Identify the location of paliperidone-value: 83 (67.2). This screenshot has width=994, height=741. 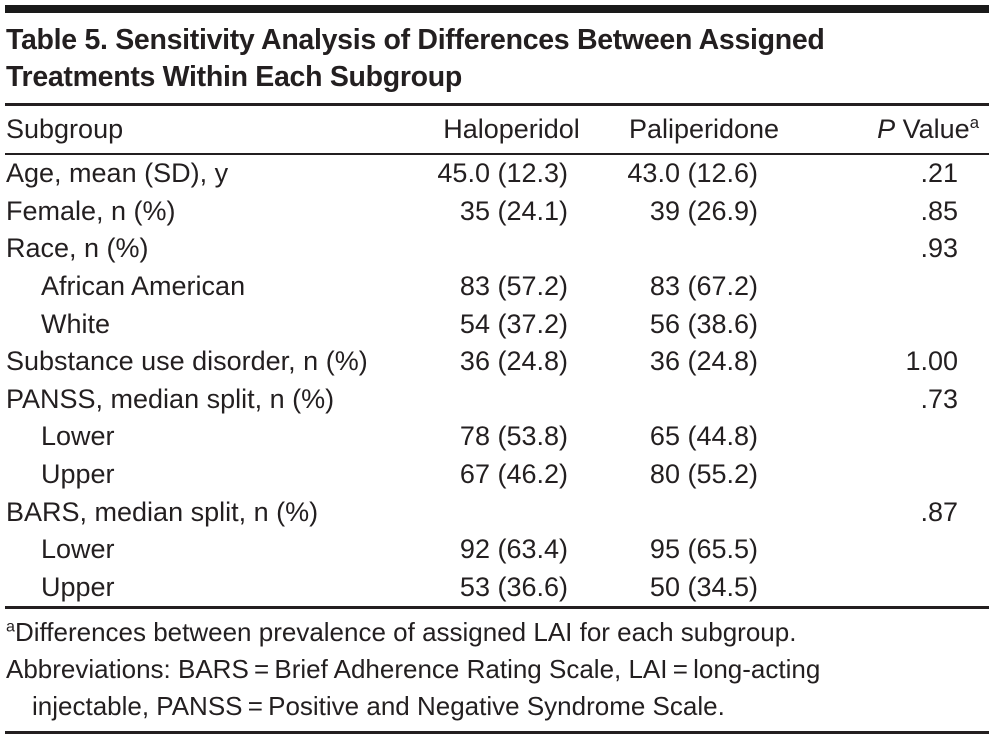
(703, 286).